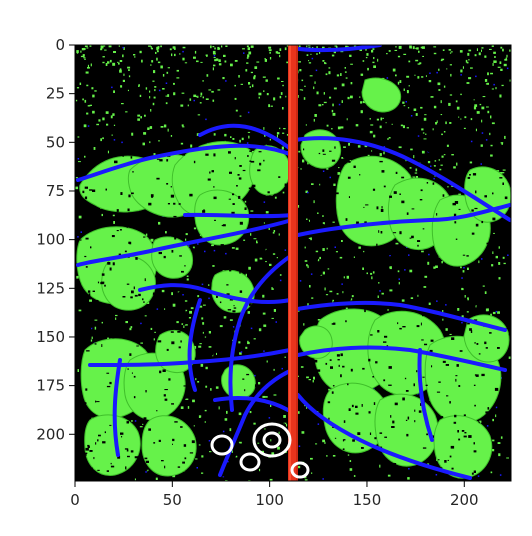 This screenshot has height=536, width=532. I want to click on stem-region, so click(194, 345).